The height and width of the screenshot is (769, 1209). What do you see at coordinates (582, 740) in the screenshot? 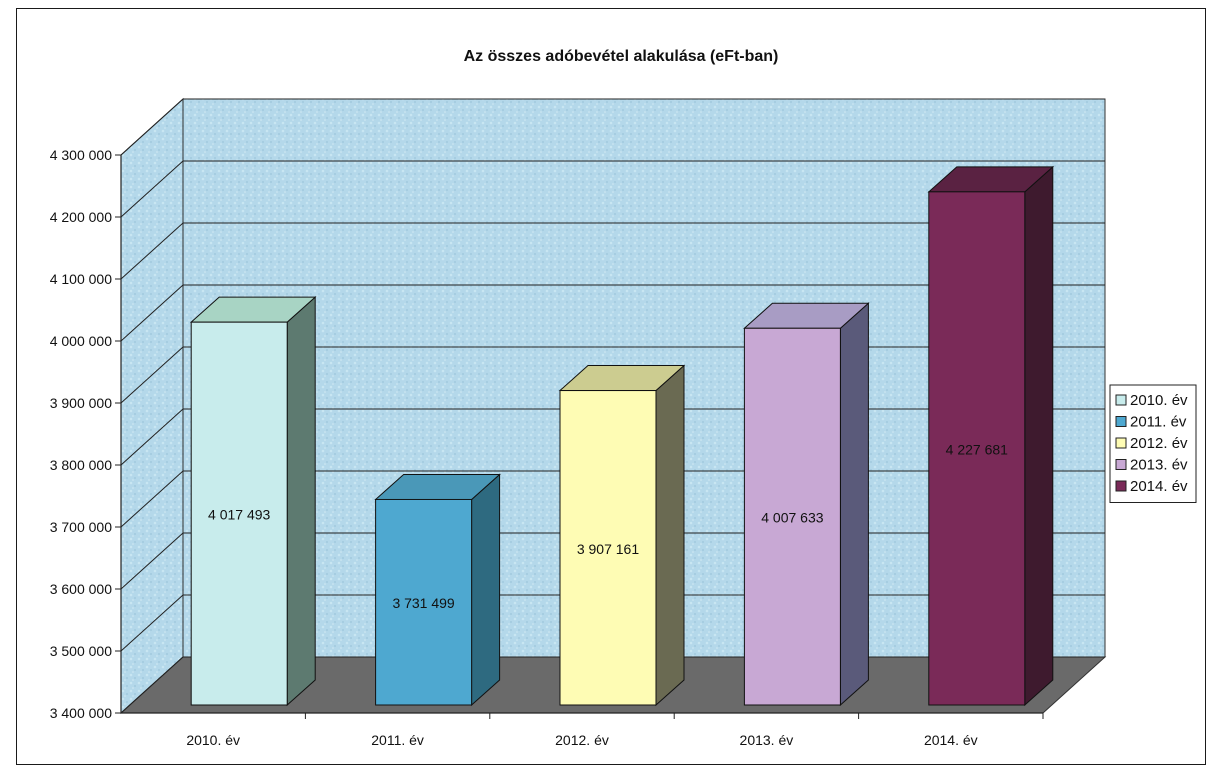
I see `x-tick-label: 2012. év` at bounding box center [582, 740].